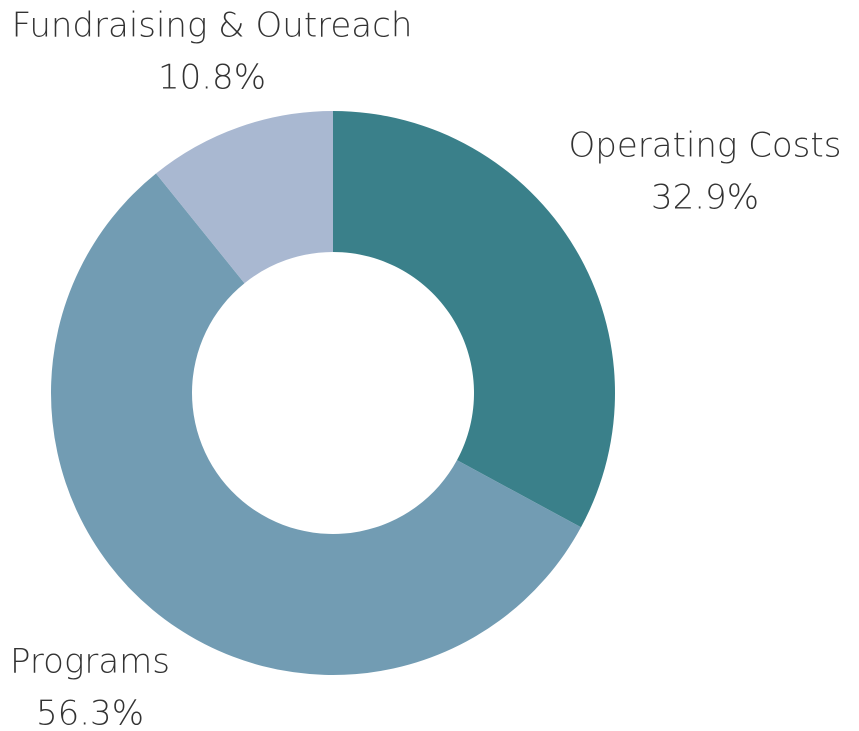 The height and width of the screenshot is (731, 859). I want to click on category-label: Programs, so click(90, 662).